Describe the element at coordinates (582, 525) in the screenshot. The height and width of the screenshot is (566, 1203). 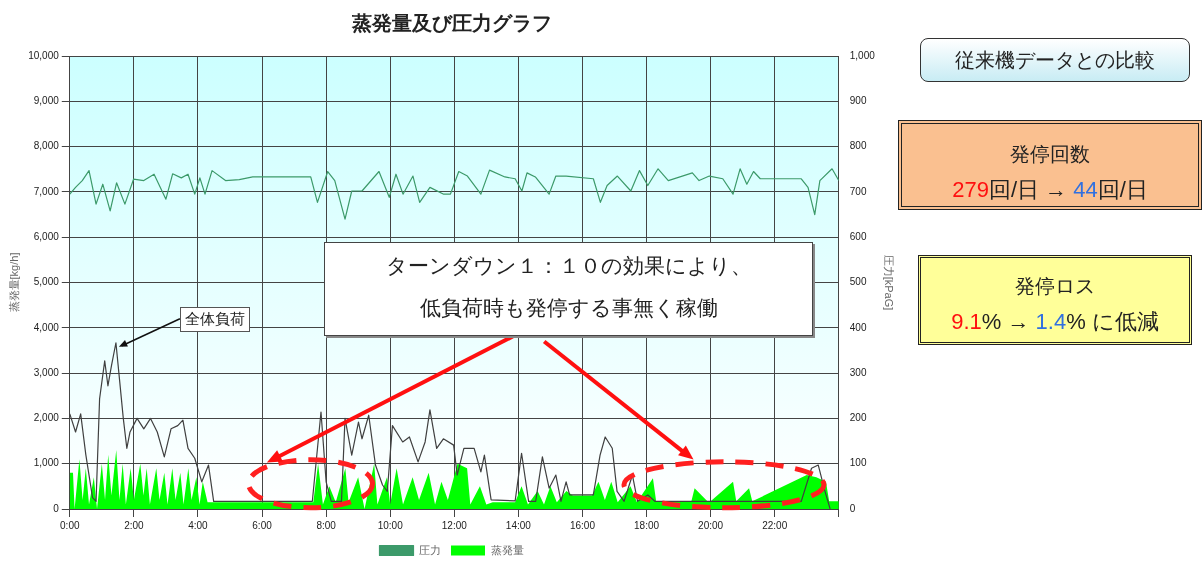
I see `x-tick-label: 16:00` at that location.